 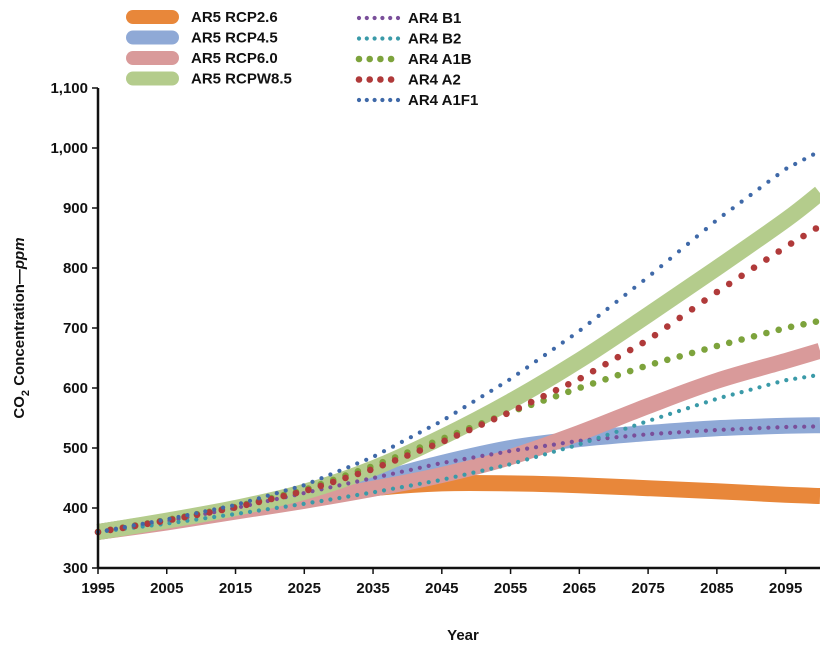 What do you see at coordinates (75, 508) in the screenshot?
I see `y-tick-label: 400` at bounding box center [75, 508].